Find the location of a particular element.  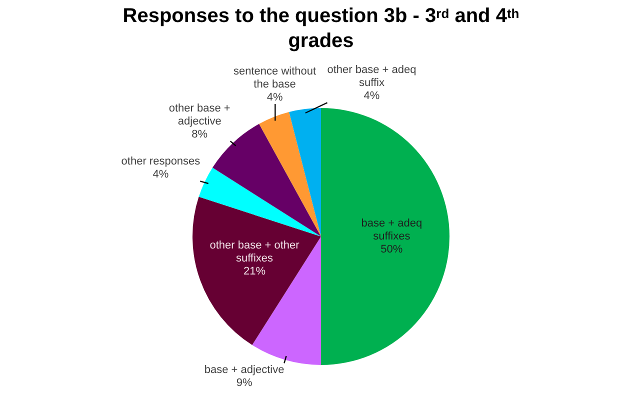

data-label: 21% is located at coordinates (254, 271).